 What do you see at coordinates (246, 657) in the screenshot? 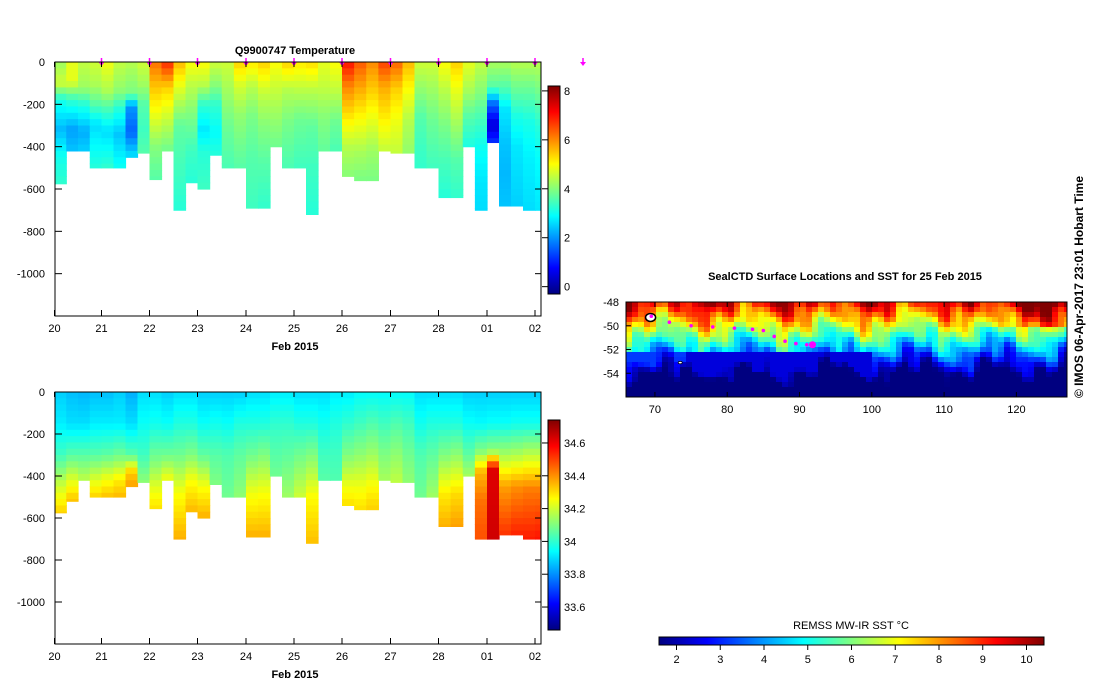
I see `salinity-x-tick-label: 24` at bounding box center [246, 657].